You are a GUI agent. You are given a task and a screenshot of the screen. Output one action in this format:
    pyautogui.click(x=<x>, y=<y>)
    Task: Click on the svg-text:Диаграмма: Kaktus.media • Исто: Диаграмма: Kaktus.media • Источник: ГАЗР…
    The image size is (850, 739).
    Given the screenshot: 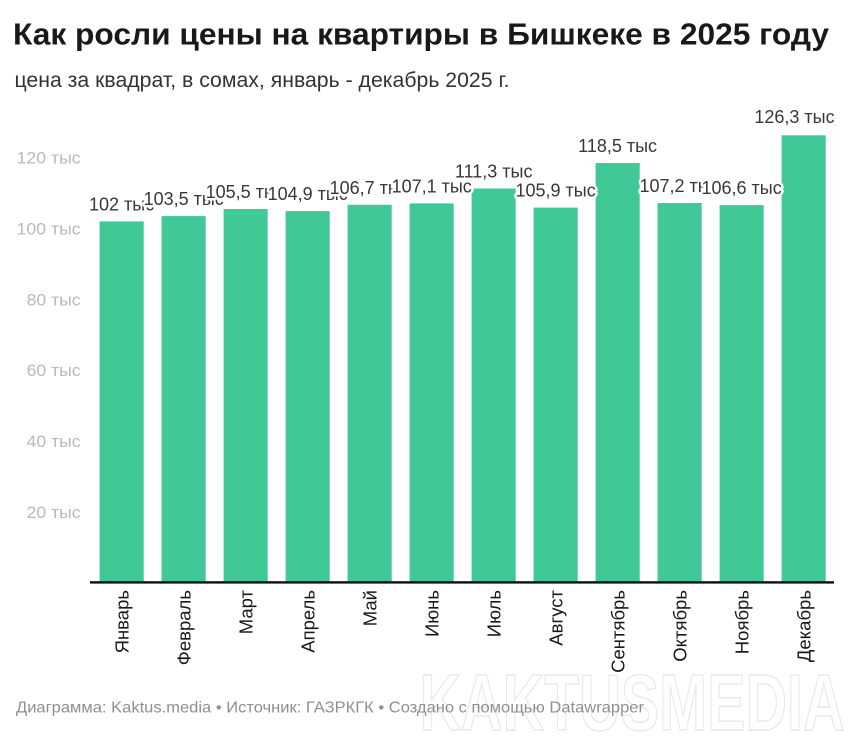 What is the action you would take?
    pyautogui.click(x=330, y=707)
    